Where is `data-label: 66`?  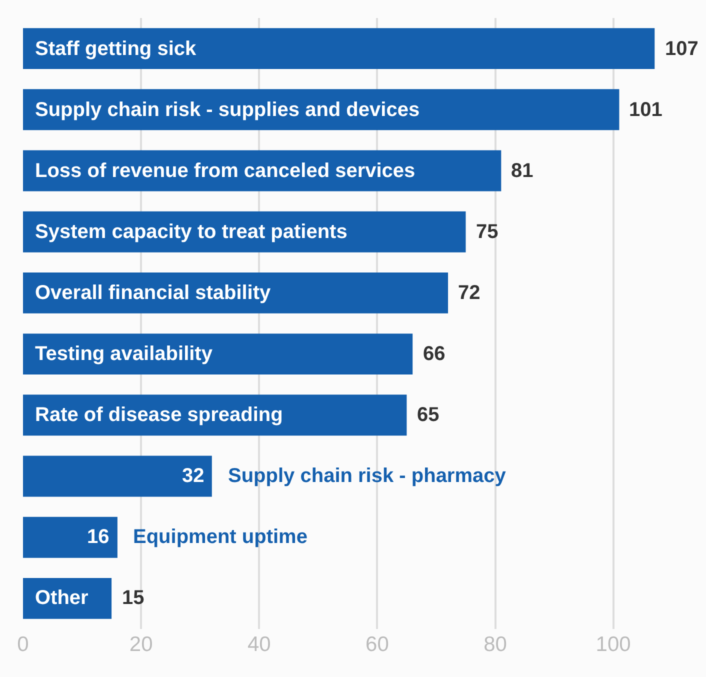
data-label: 66 is located at coordinates (434, 354).